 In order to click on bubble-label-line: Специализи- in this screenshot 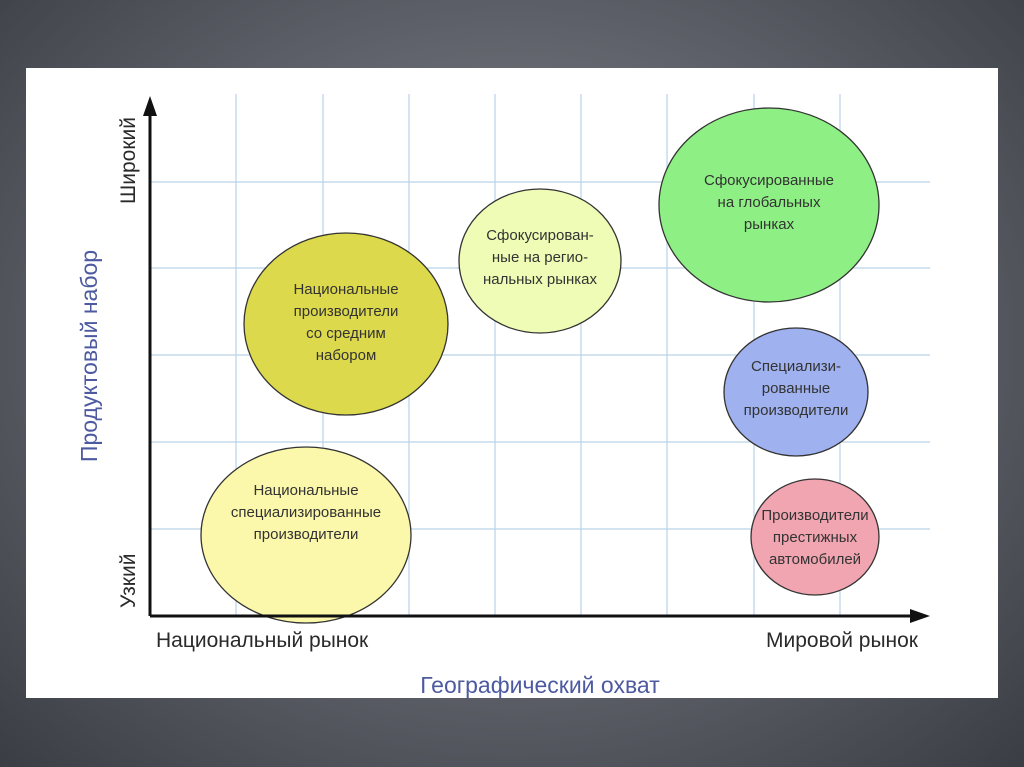, I will do `click(796, 366)`.